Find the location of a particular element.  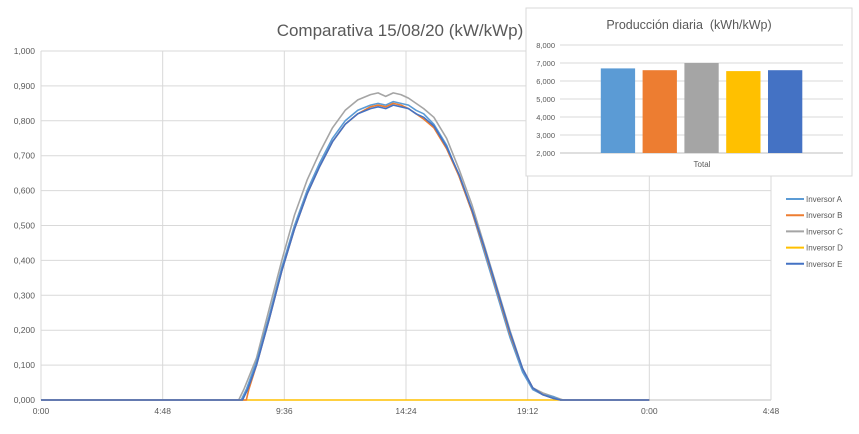

main-y-tick-label: 0,800 is located at coordinates (25, 121).